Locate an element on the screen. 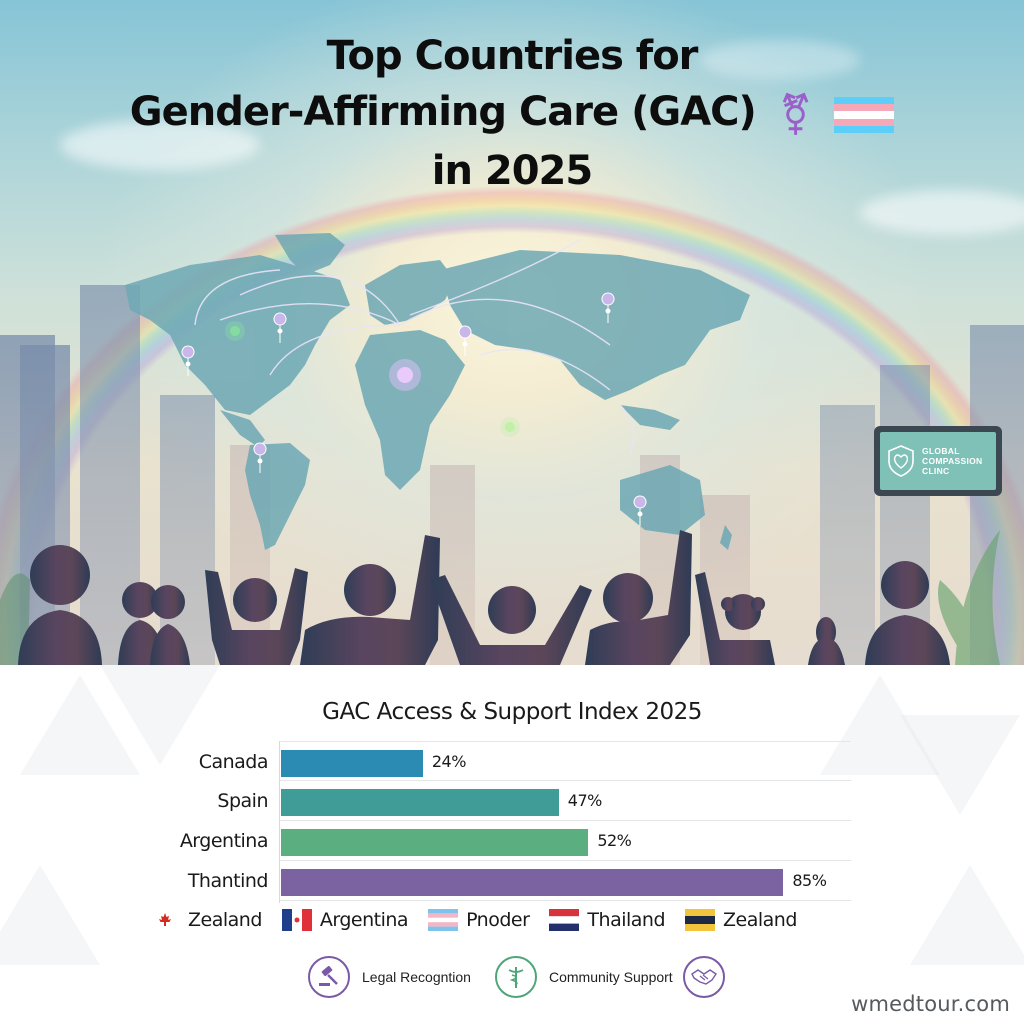  legend-item: Thailand is located at coordinates (607, 920).